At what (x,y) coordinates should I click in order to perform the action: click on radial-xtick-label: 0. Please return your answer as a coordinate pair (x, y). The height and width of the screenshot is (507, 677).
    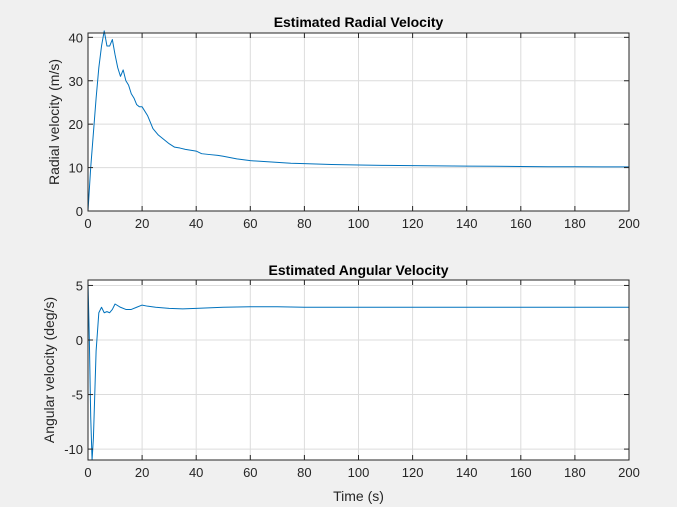
    Looking at the image, I should click on (87, 223).